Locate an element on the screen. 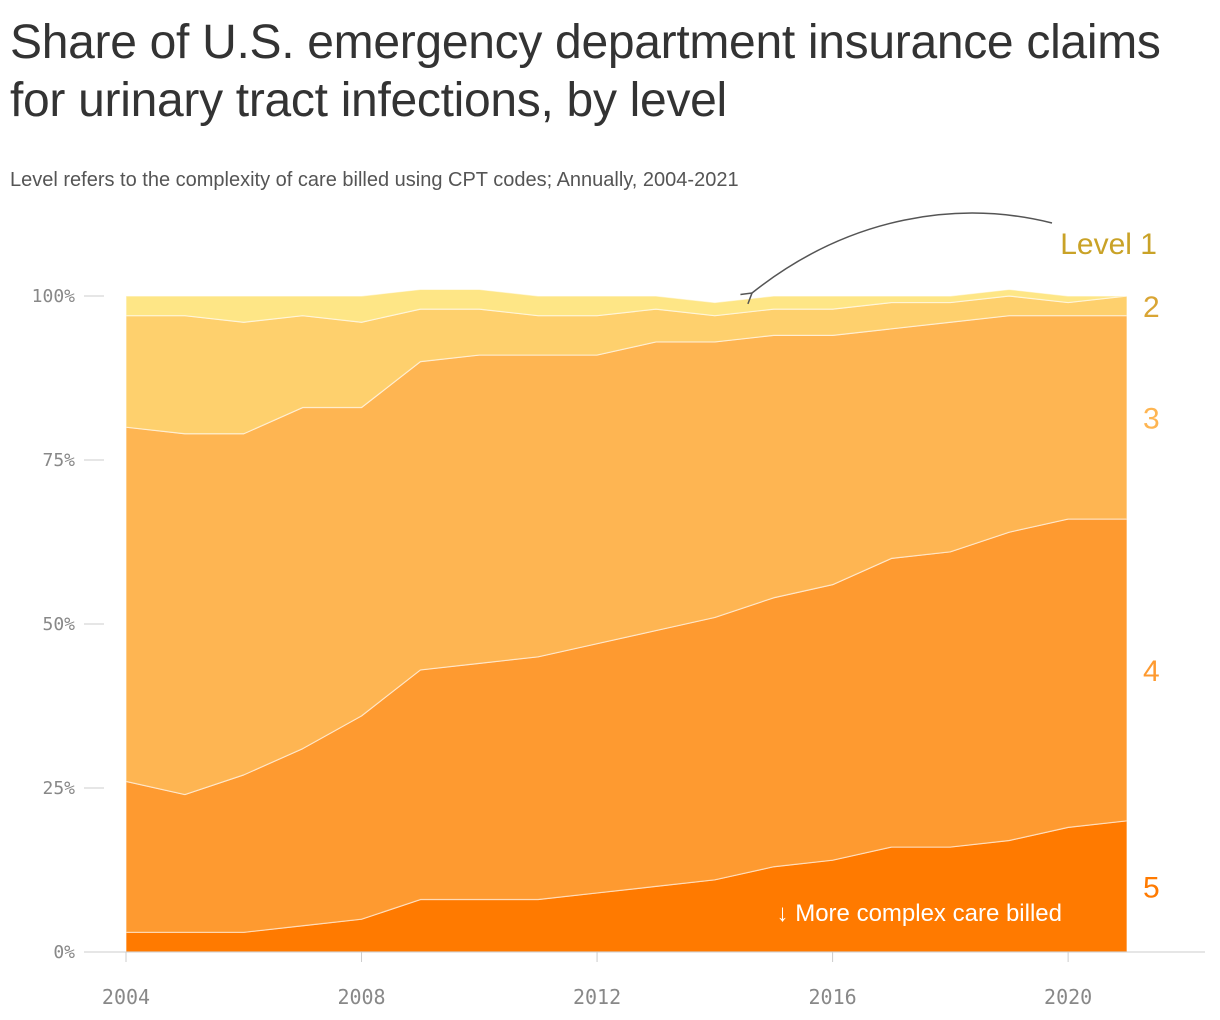 This screenshot has width=1220, height=1020. x-tick-label: 2012 is located at coordinates (597, 997).